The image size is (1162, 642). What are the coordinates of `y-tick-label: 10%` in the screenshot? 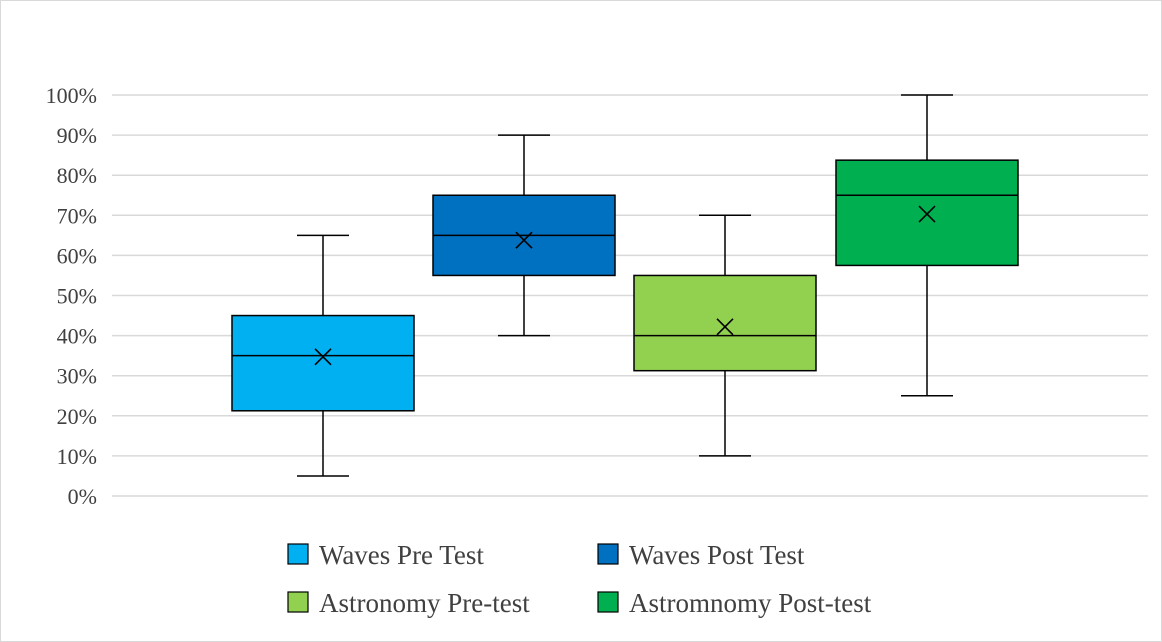 It's located at (77, 456).